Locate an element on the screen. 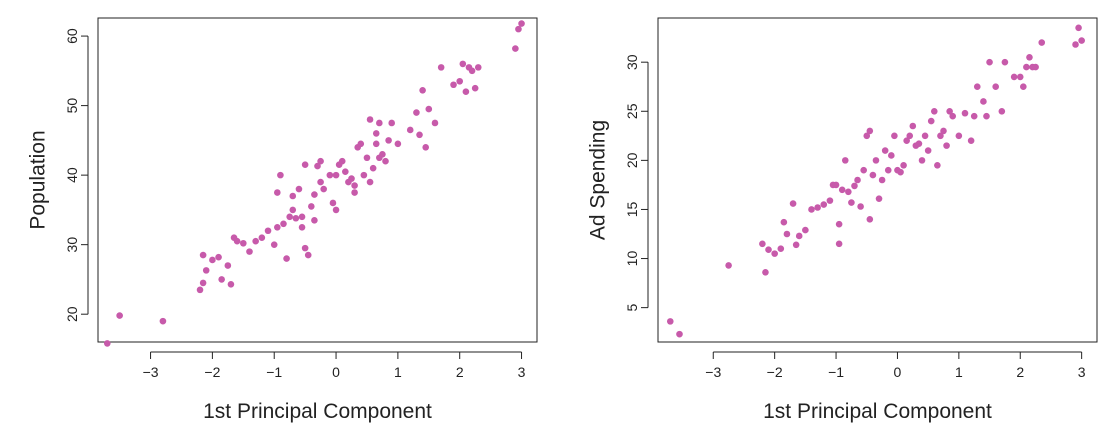 This screenshot has height=439, width=1113. y-tick-label: 15 is located at coordinates (632, 209).